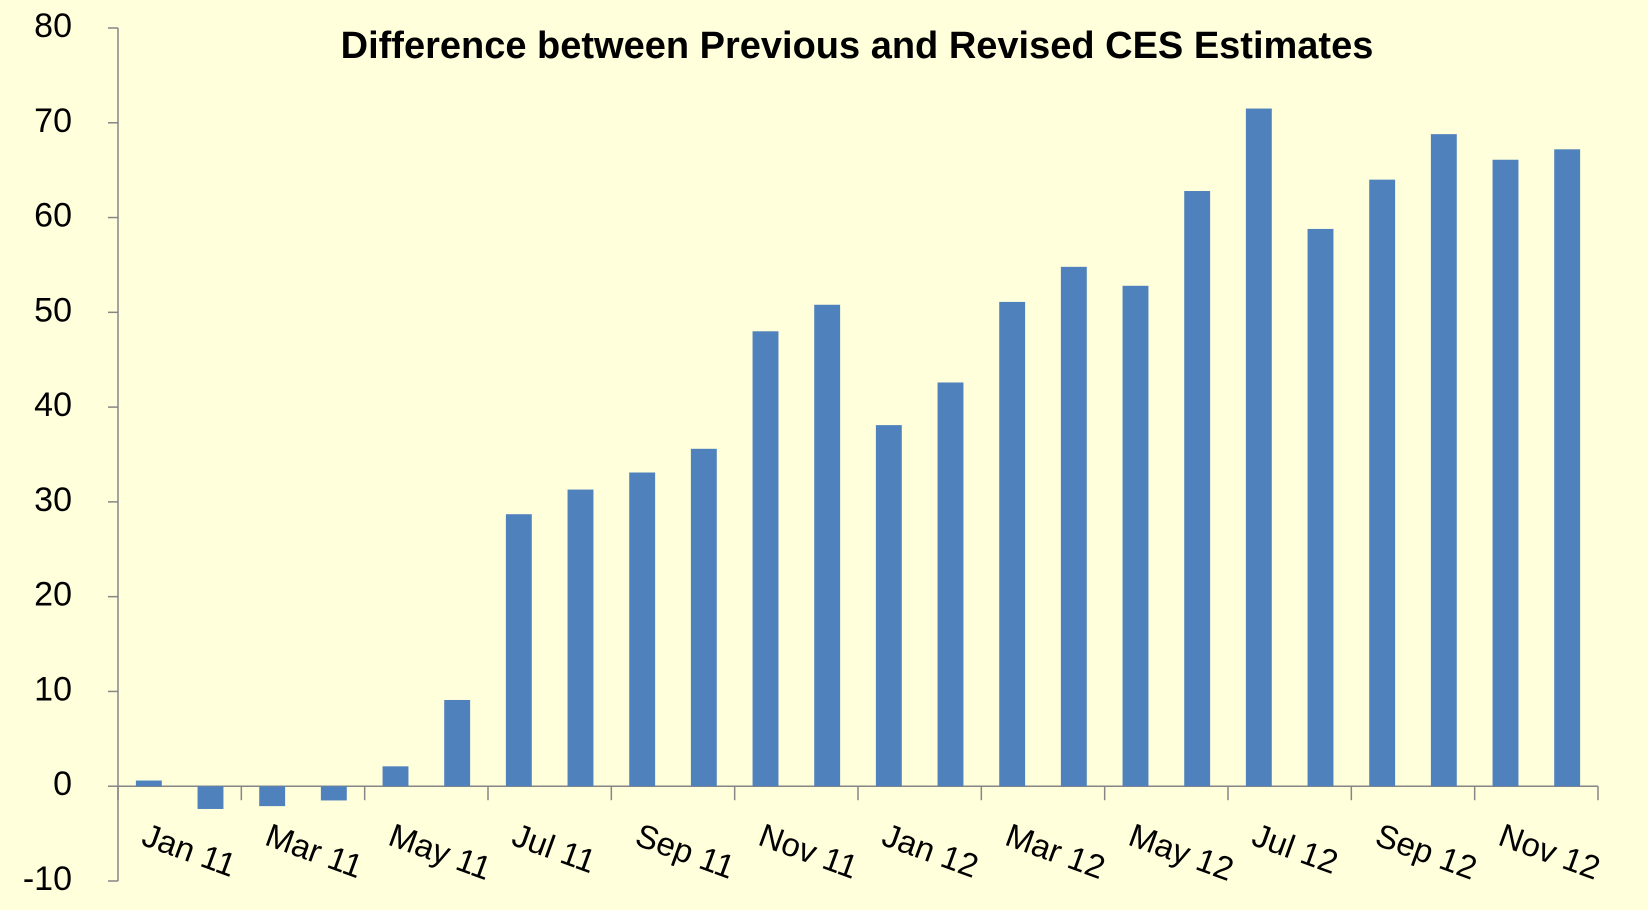  What do you see at coordinates (47, 879) in the screenshot?
I see `y-tick-label: -10` at bounding box center [47, 879].